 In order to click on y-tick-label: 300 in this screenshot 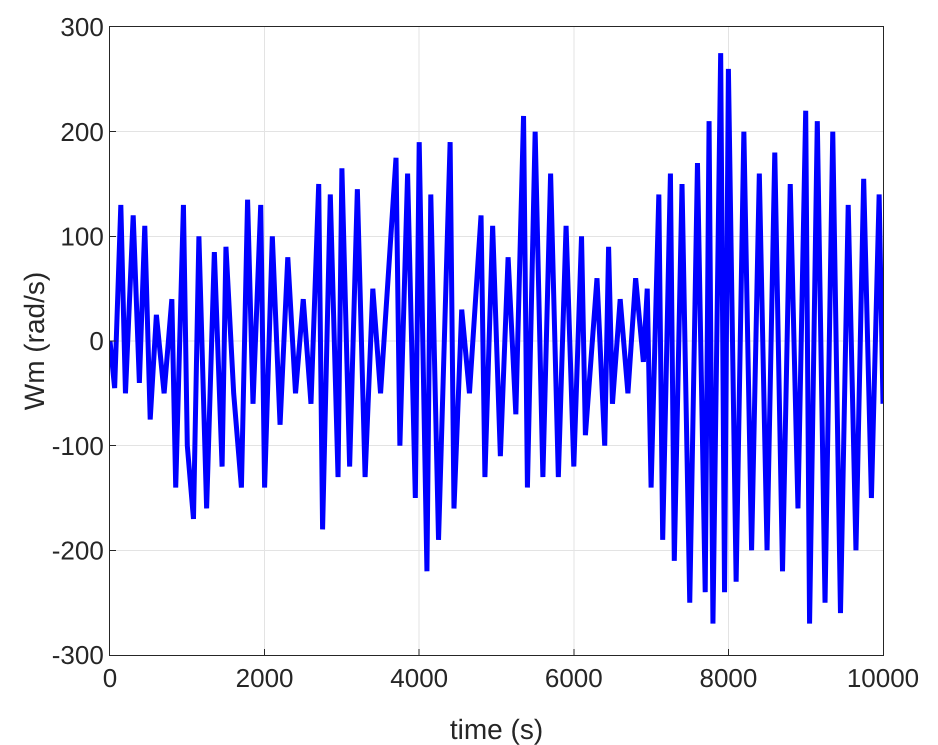, I will do `click(82, 27)`.